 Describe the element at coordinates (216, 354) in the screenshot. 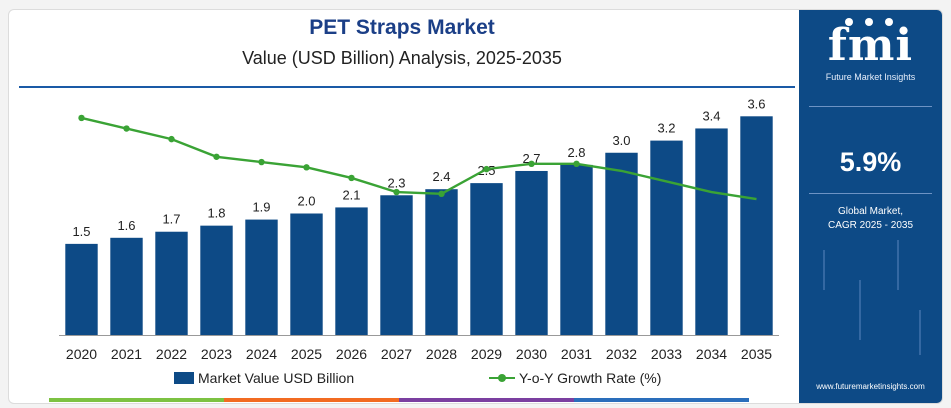

I see `x-tick-2023: 2023` at that location.